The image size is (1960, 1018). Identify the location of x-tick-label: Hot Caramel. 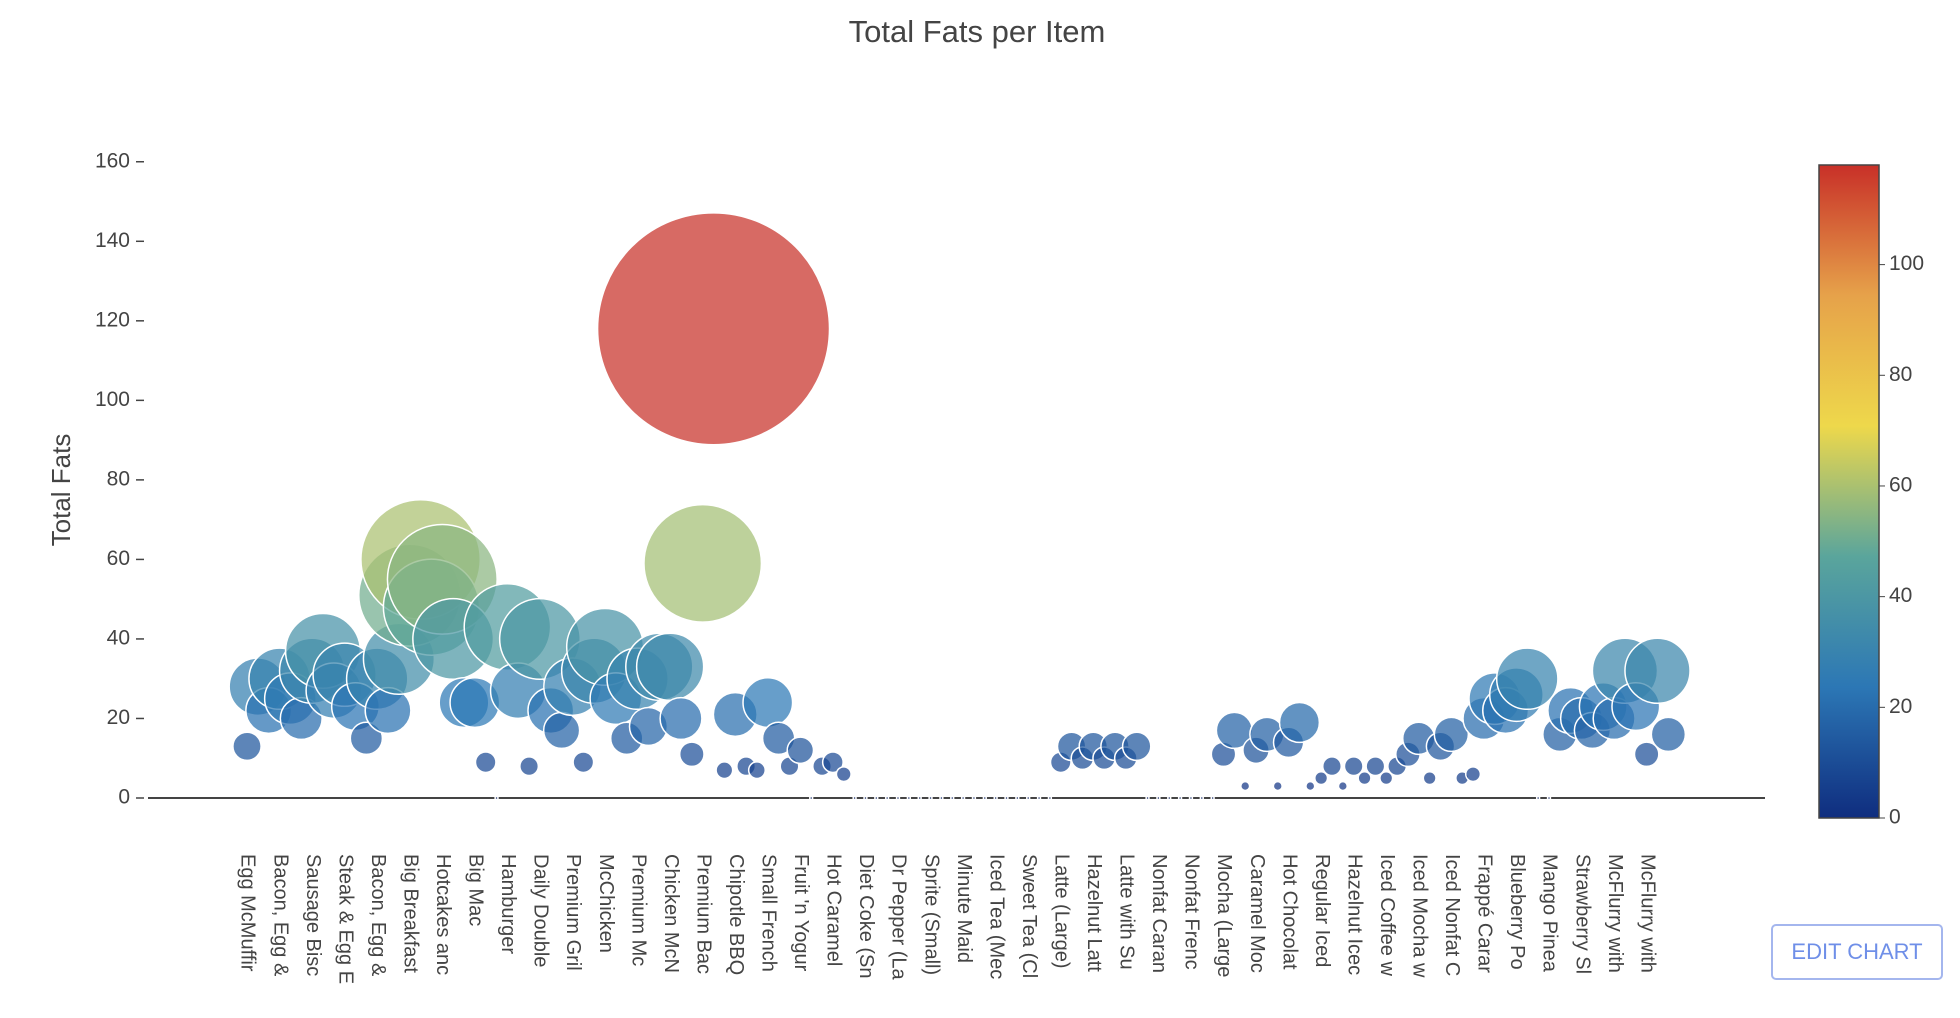
(834, 910).